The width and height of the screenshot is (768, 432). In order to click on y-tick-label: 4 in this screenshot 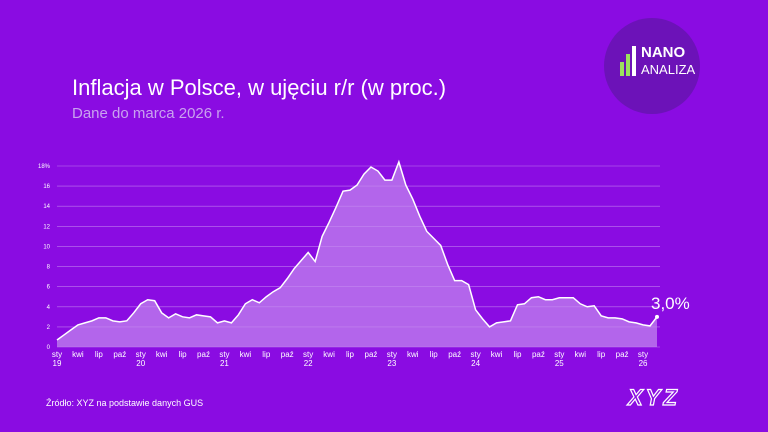, I will do `click(49, 308)`.